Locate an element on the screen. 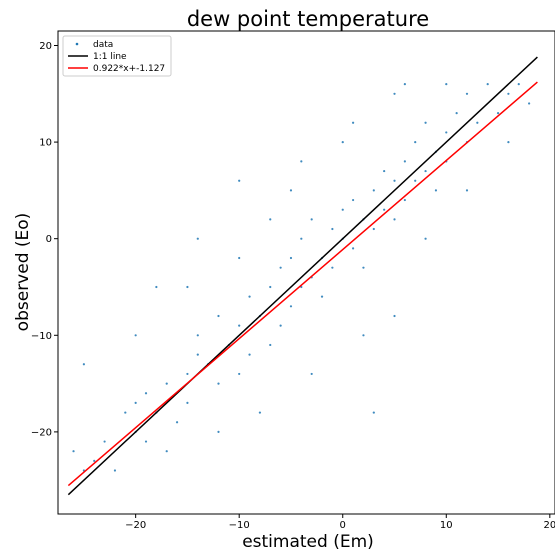 This screenshot has width=555, height=553. legend-label: 1:1 line is located at coordinates (110, 57).